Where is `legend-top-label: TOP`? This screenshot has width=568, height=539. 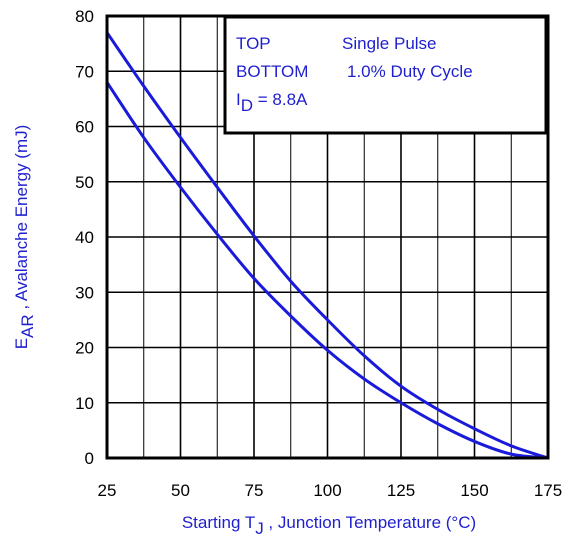 legend-top-label: TOP is located at coordinates (253, 43).